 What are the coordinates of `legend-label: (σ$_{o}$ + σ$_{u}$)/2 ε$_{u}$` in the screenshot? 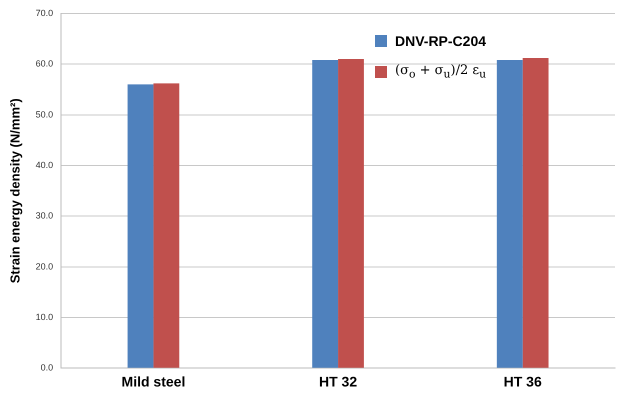 It's located at (440, 72).